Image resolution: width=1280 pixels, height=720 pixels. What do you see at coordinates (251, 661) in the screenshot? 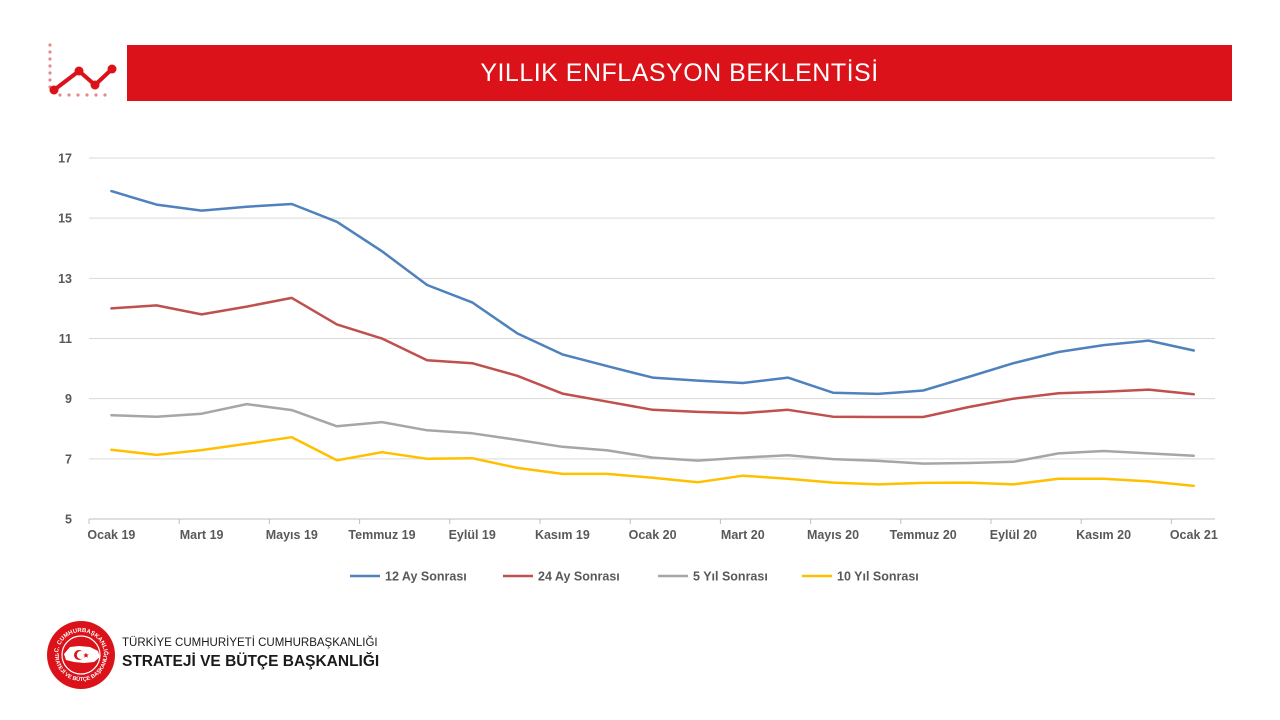
I see `org-name-line2: STRATEJİ VE BÜTÇE BAŞKANLIĞI` at bounding box center [251, 661].